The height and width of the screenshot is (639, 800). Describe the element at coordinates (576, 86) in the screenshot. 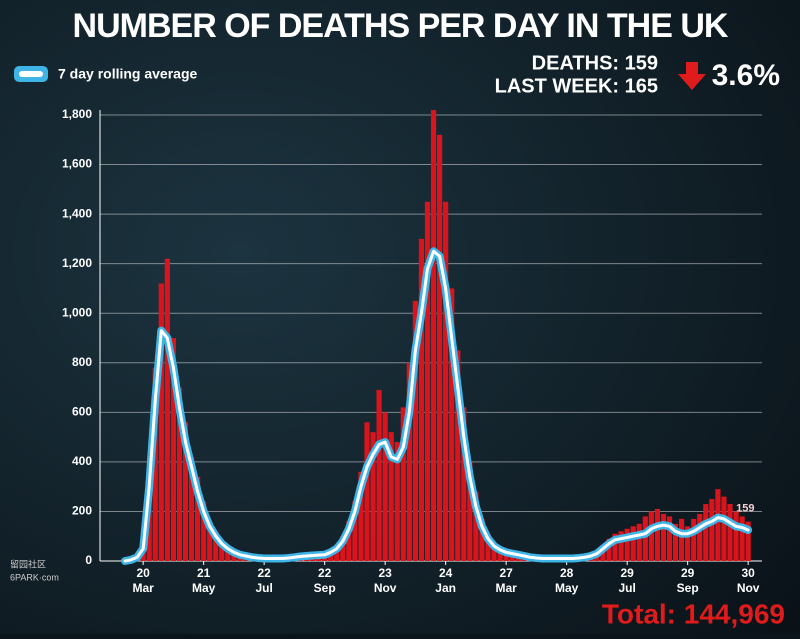

I see `last-week-stat: LAST WEEK: 165` at that location.